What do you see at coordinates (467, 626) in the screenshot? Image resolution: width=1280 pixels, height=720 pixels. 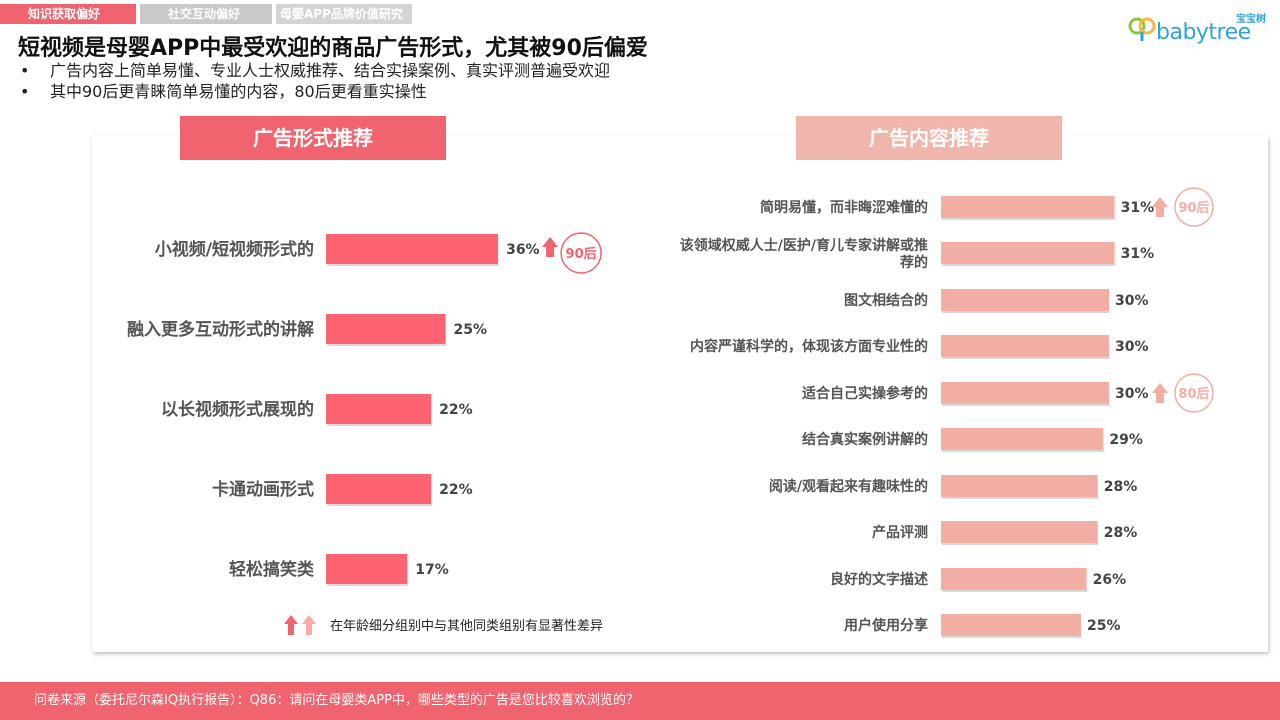 I see `legend-text: 在年龄细分组别中与其他同类组别有显著性差异` at bounding box center [467, 626].